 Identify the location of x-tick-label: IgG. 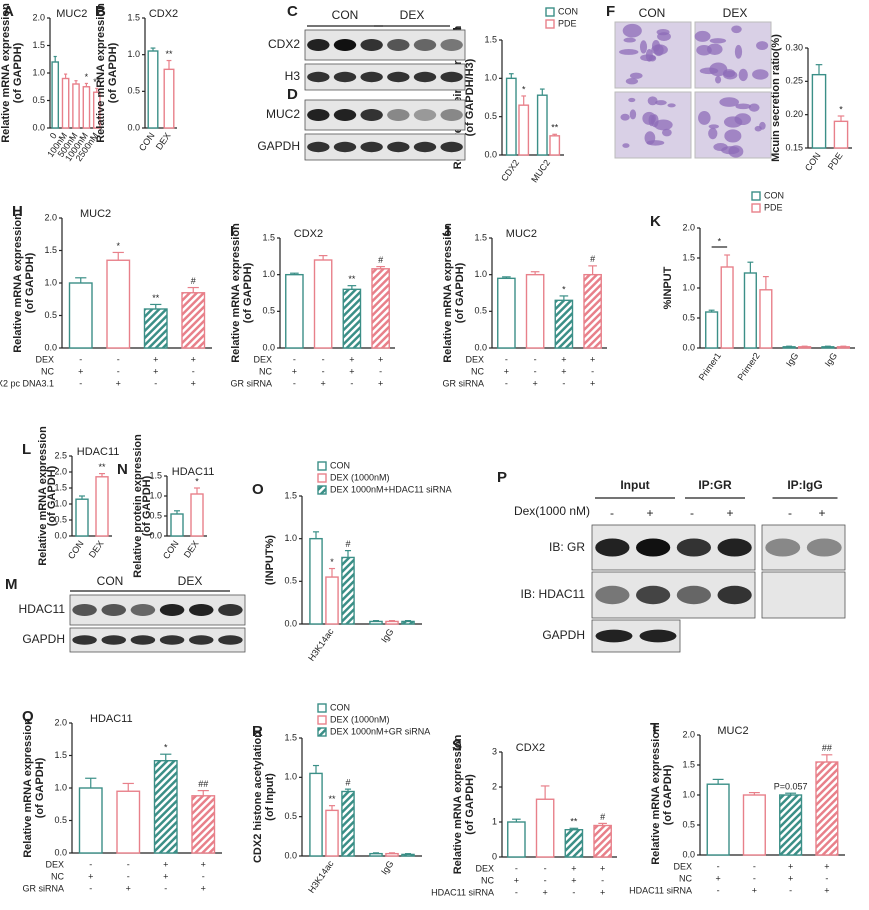
(792, 360).